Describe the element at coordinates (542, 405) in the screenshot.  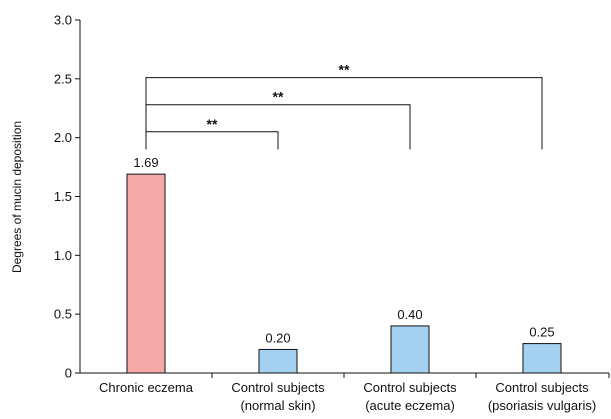
I see `x-category-sublabel: (psoriasis vulgaris)` at that location.